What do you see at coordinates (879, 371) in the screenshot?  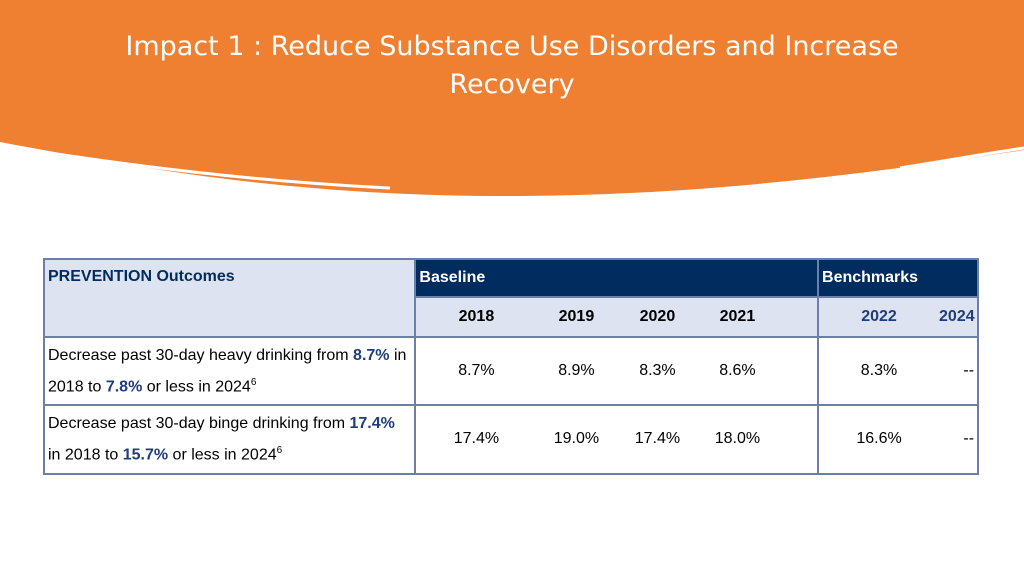 I see `benchmark-value: 8.3%` at bounding box center [879, 371].